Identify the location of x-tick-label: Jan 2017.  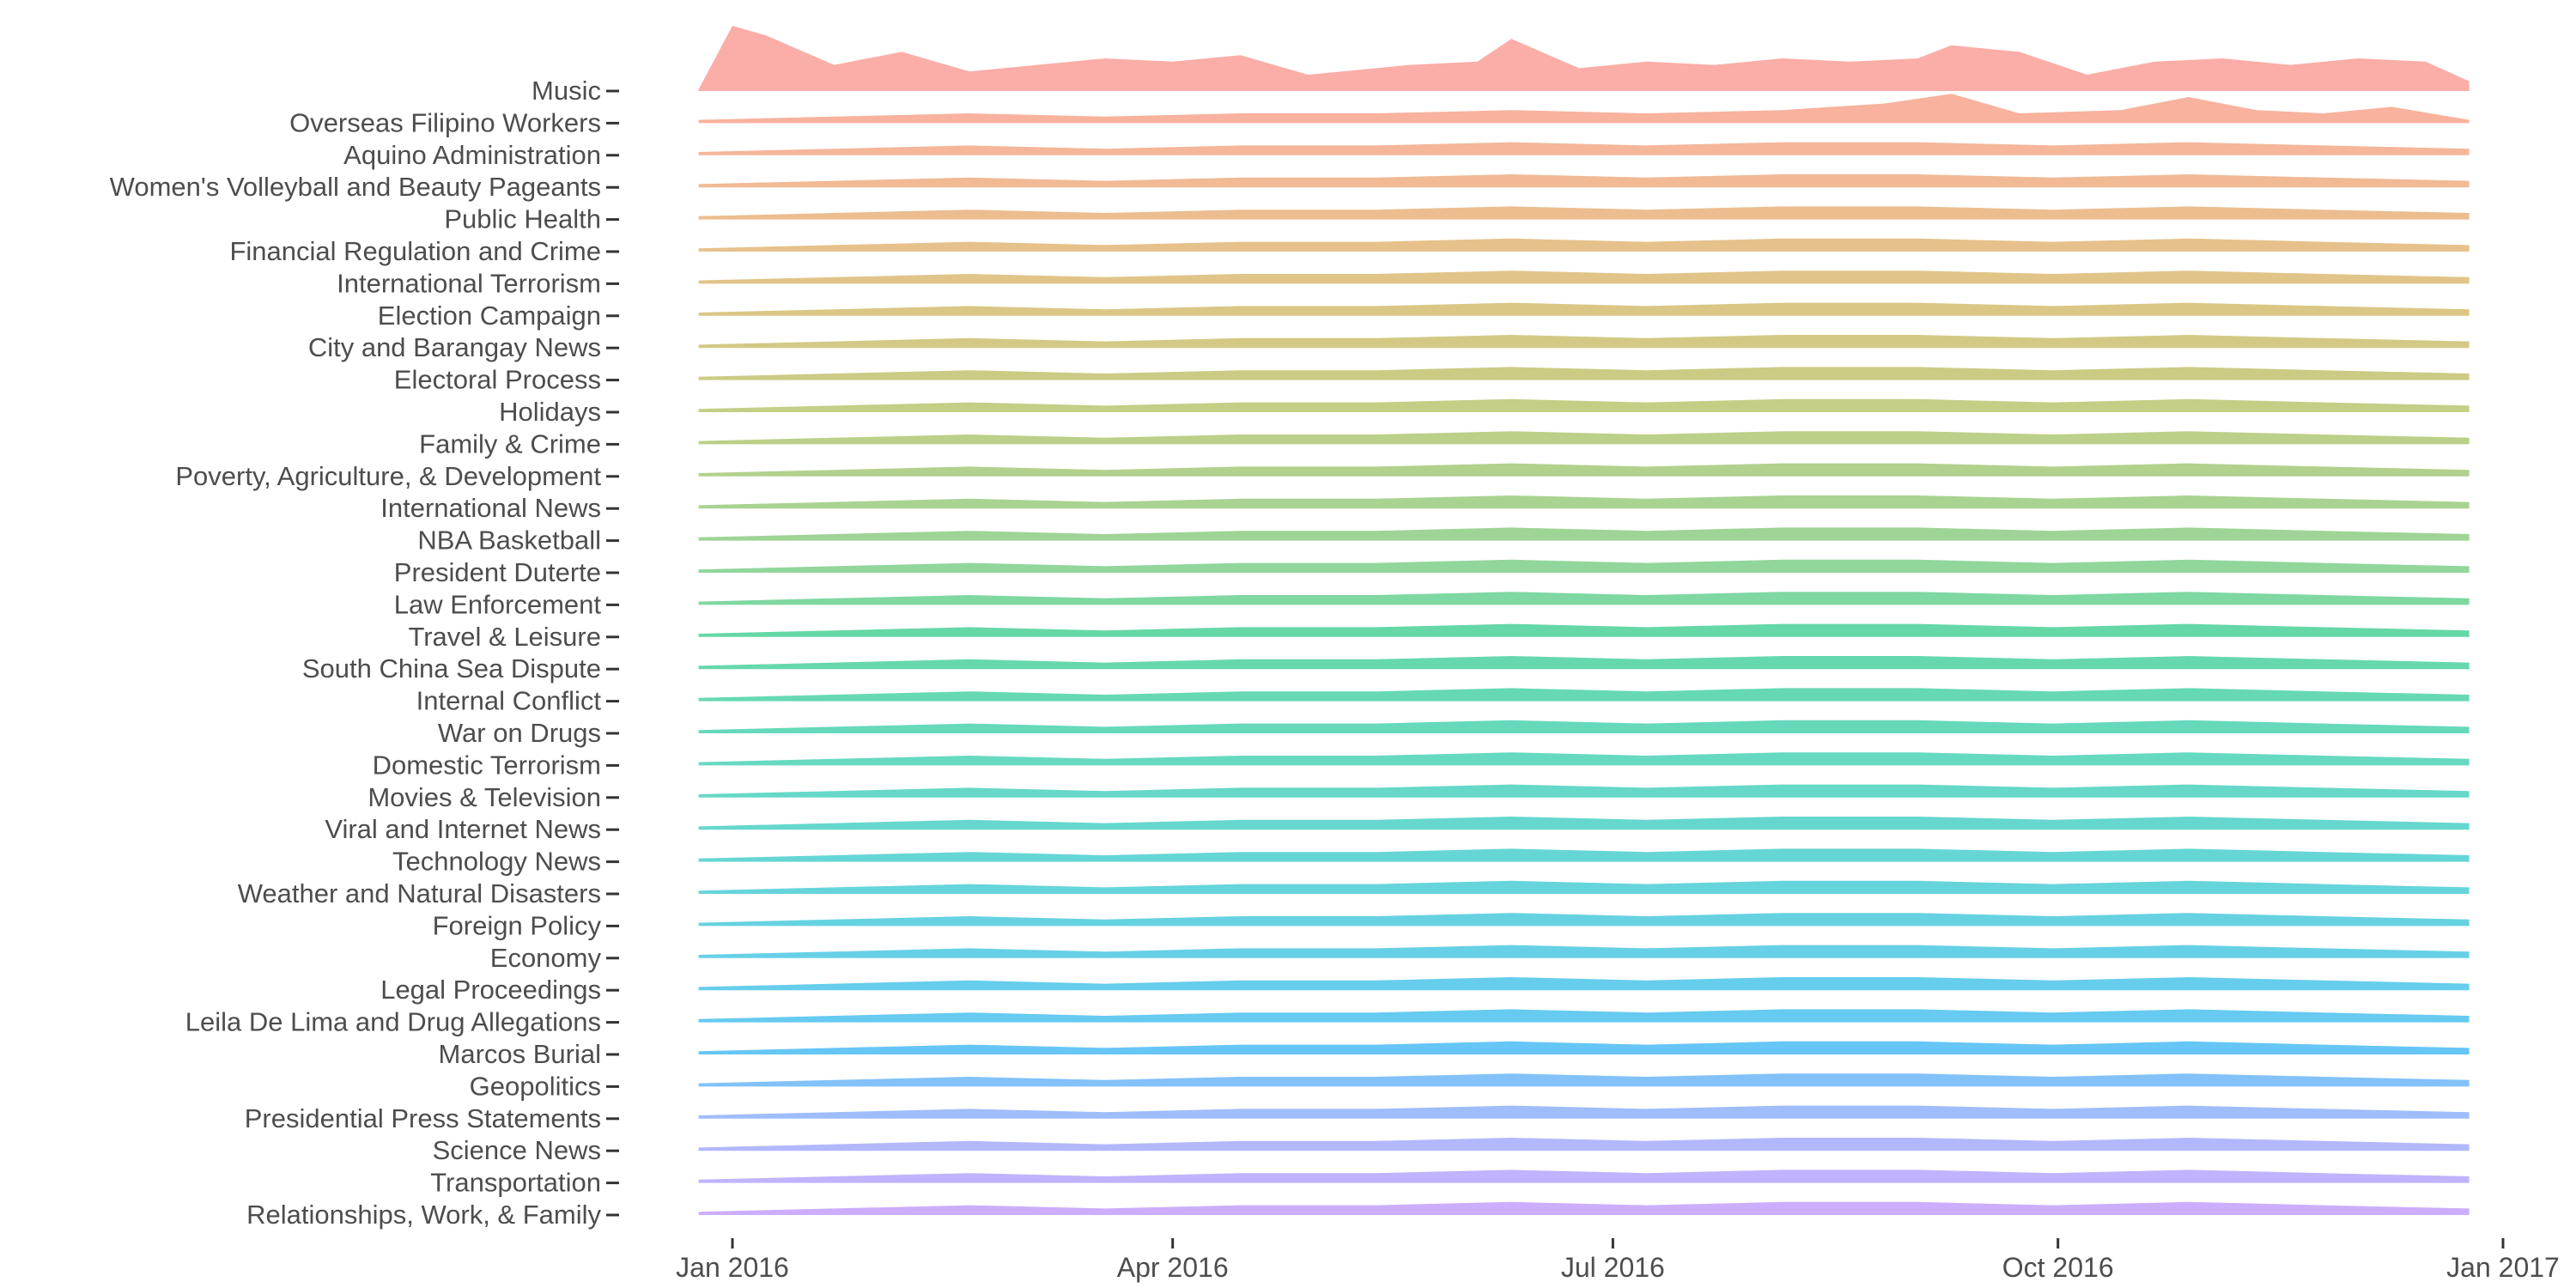
(2503, 1268).